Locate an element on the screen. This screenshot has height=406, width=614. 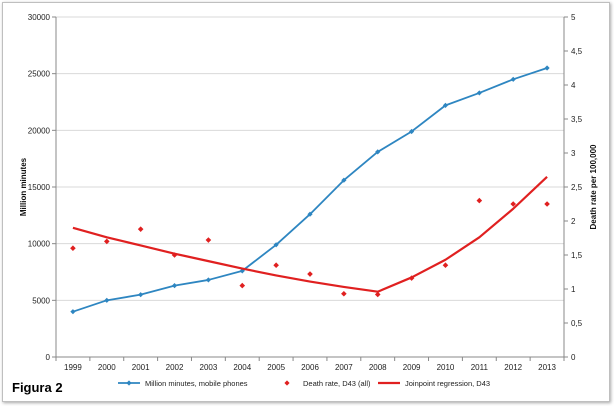
legend-item: Million minutes, mobile phones is located at coordinates (183, 383).